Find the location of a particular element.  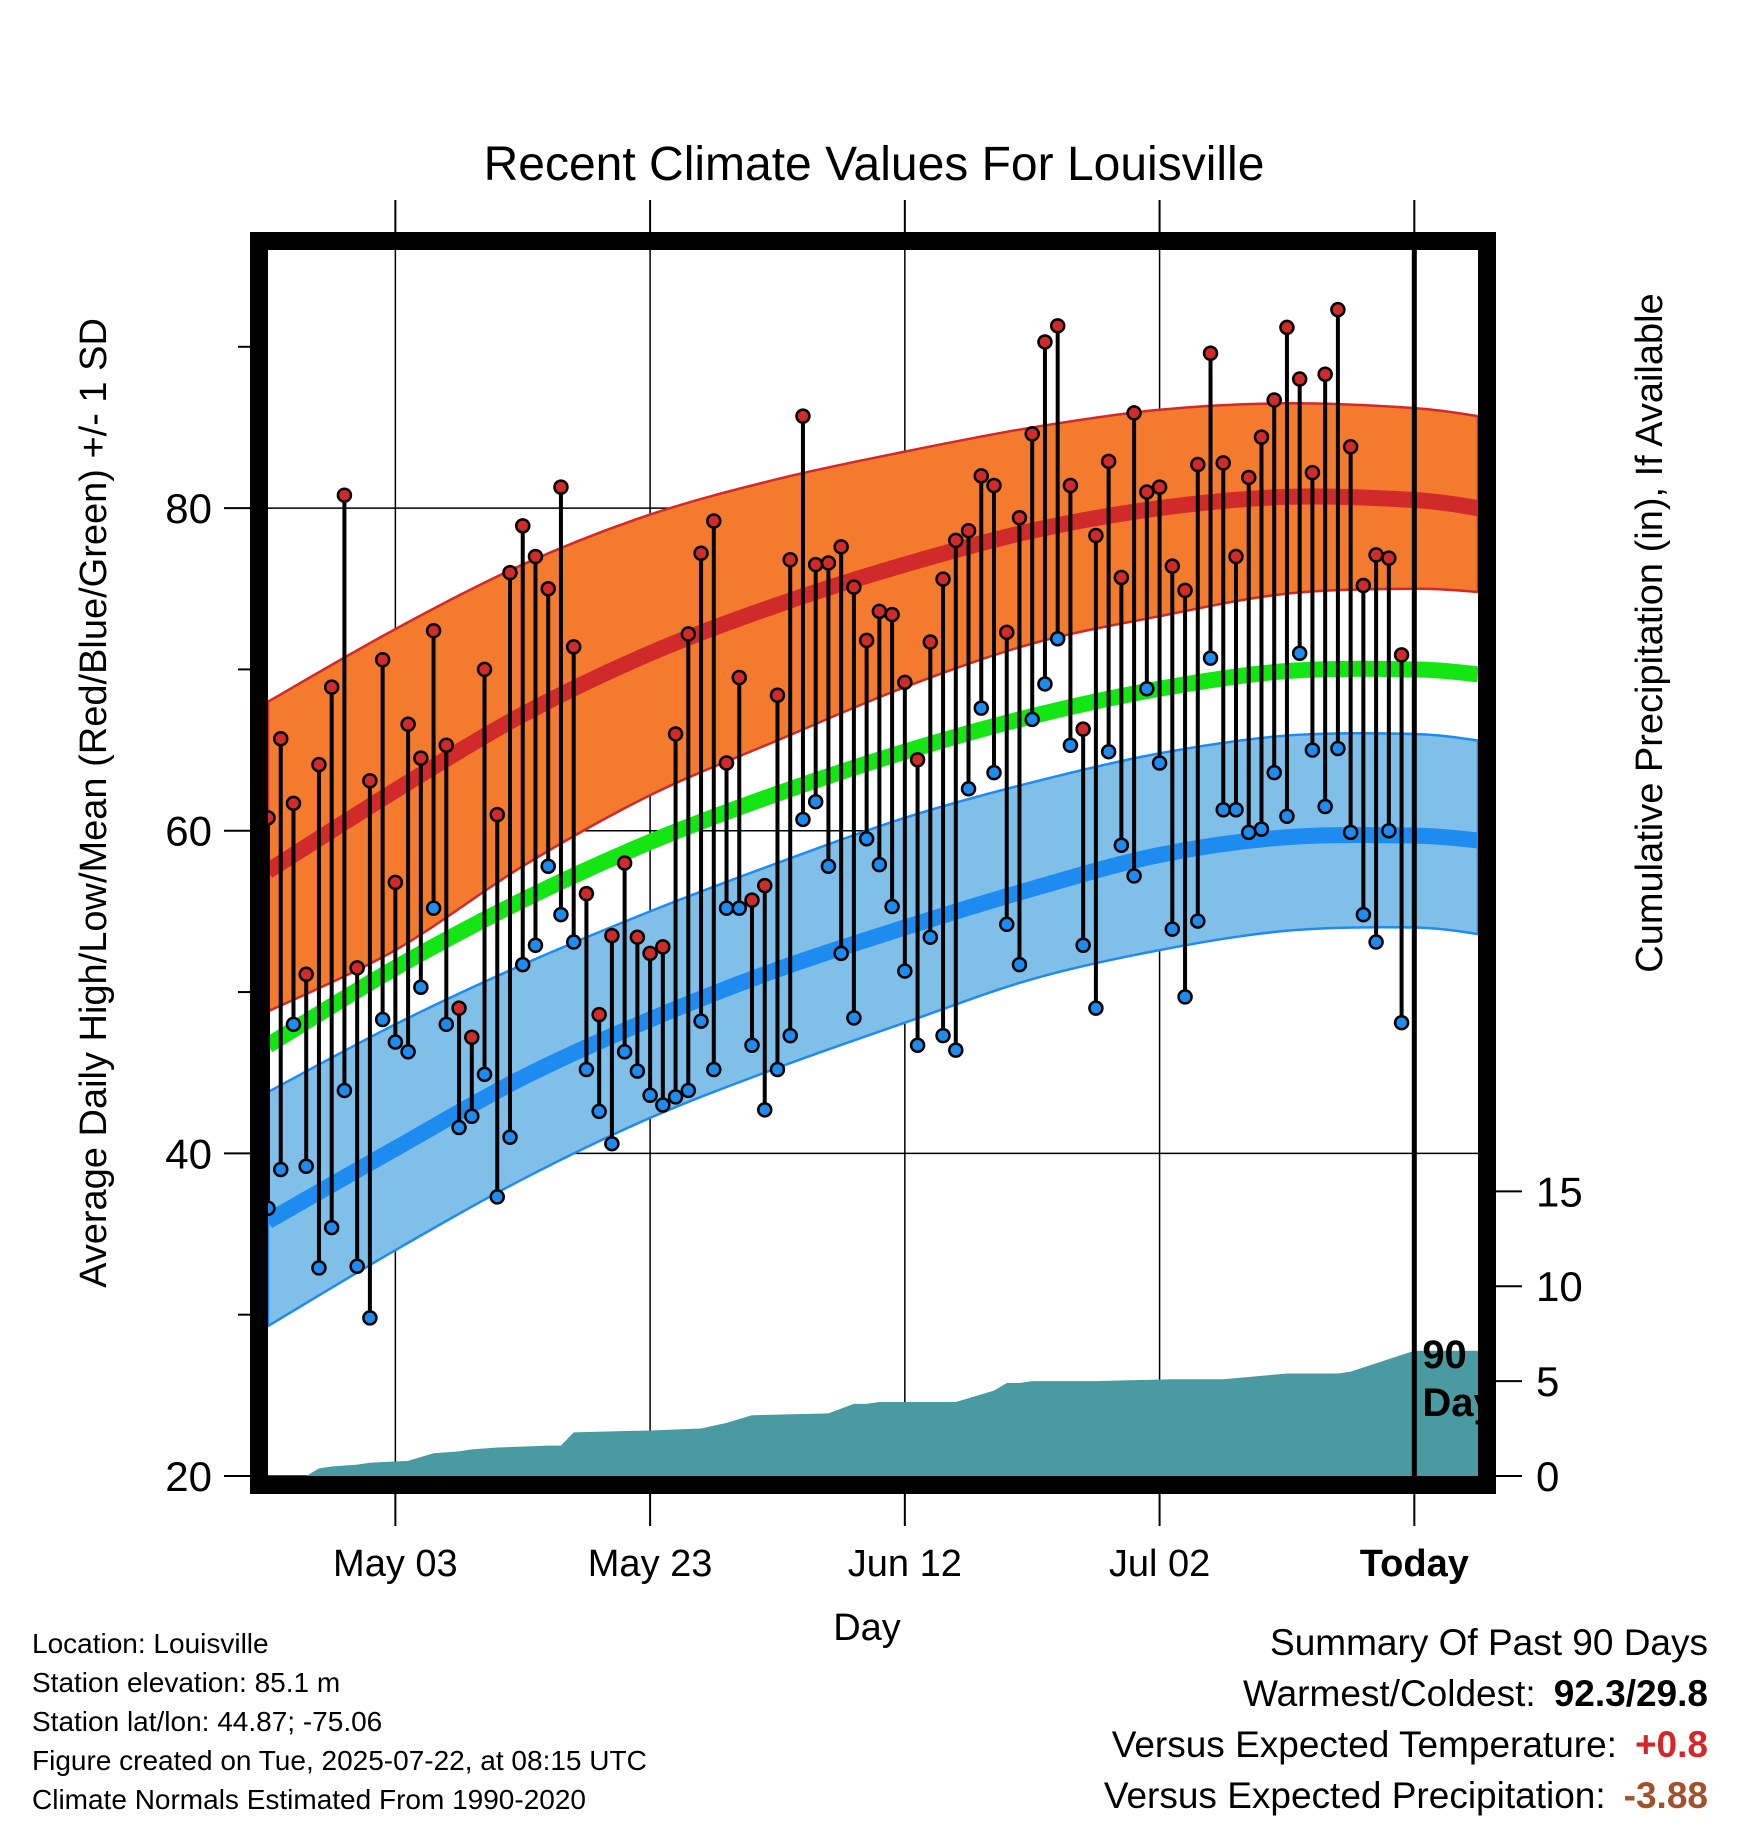

summary-warm-cold: Warmest/Coldest: 92.3/29.8 is located at coordinates (1475, 1694).